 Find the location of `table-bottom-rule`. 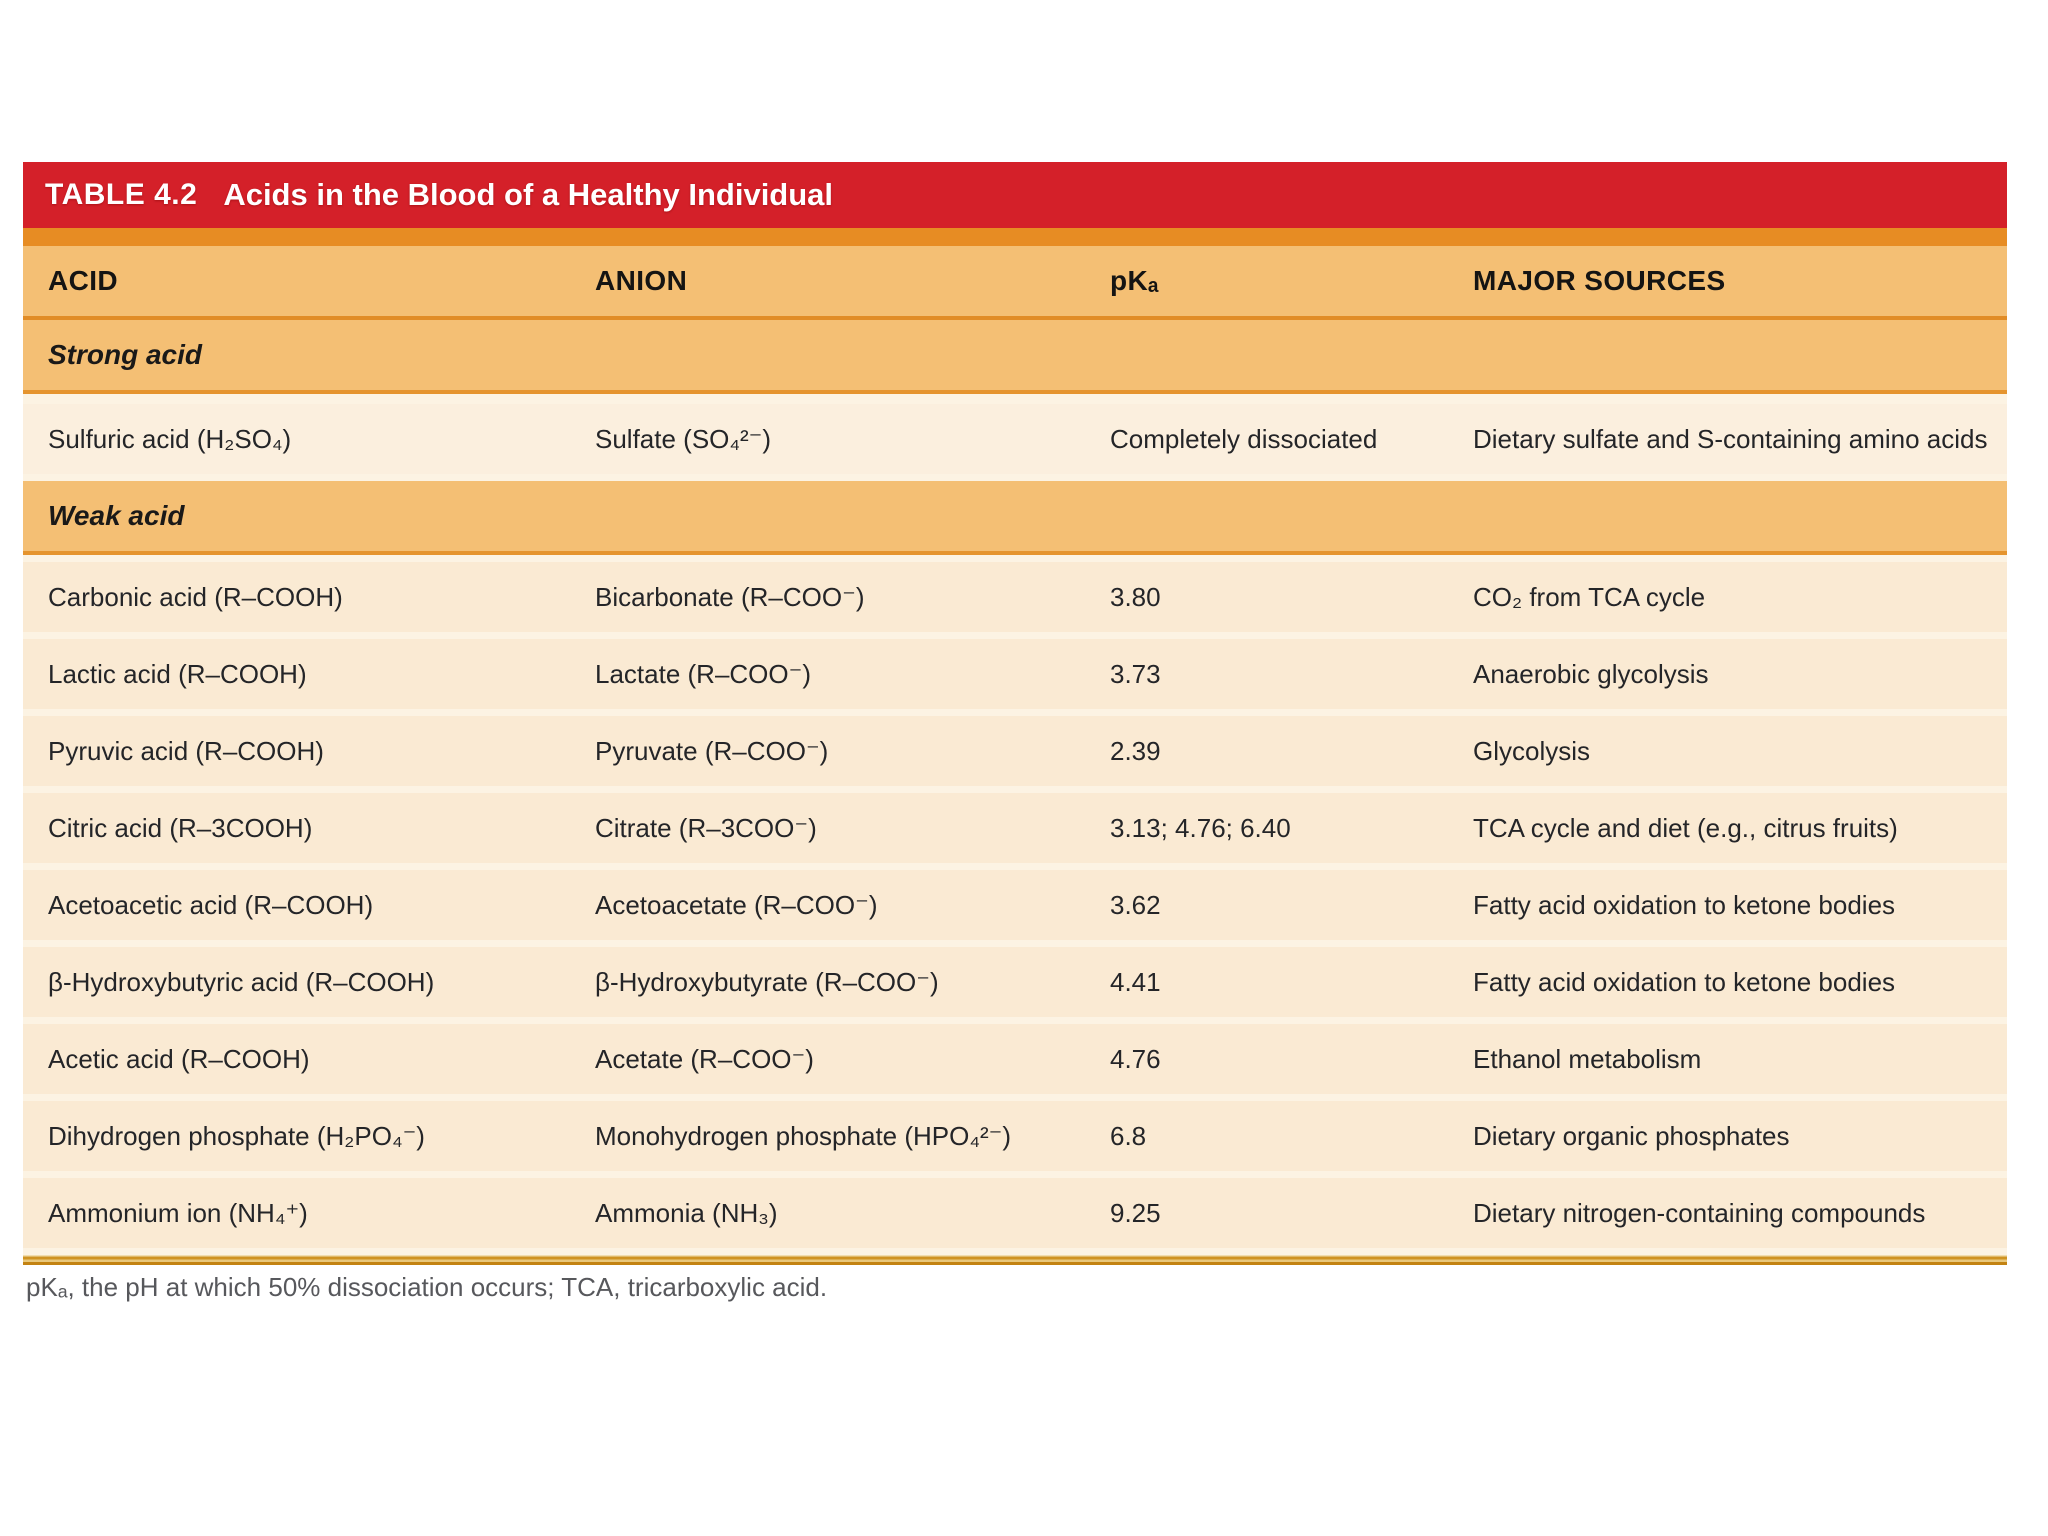

table-bottom-rule is located at coordinates (1015, 1260).